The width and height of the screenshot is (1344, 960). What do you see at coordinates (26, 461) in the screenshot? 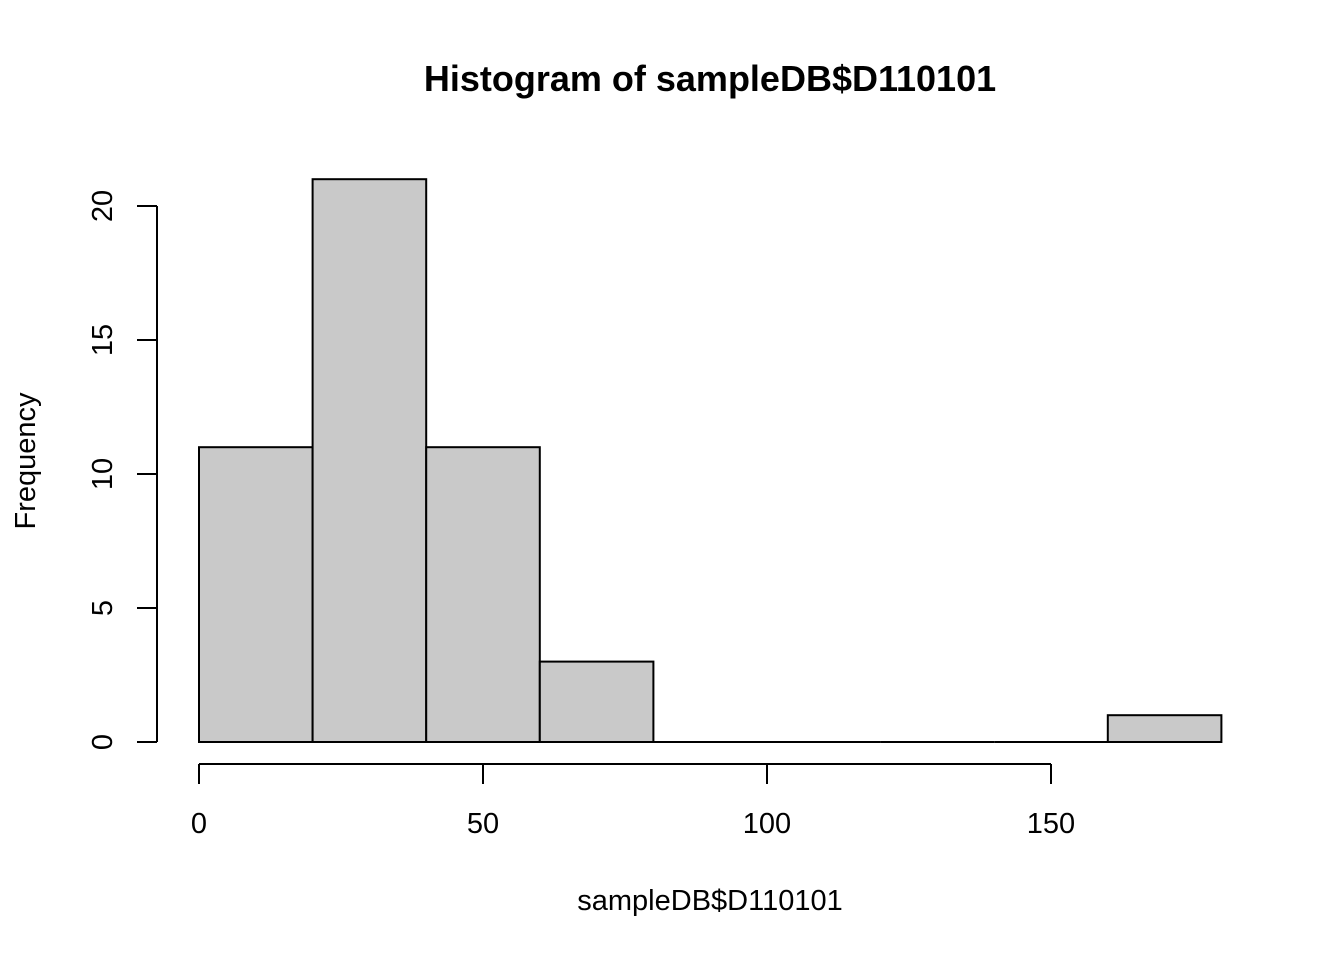
I see `y-axis-label: Frequency` at bounding box center [26, 461].